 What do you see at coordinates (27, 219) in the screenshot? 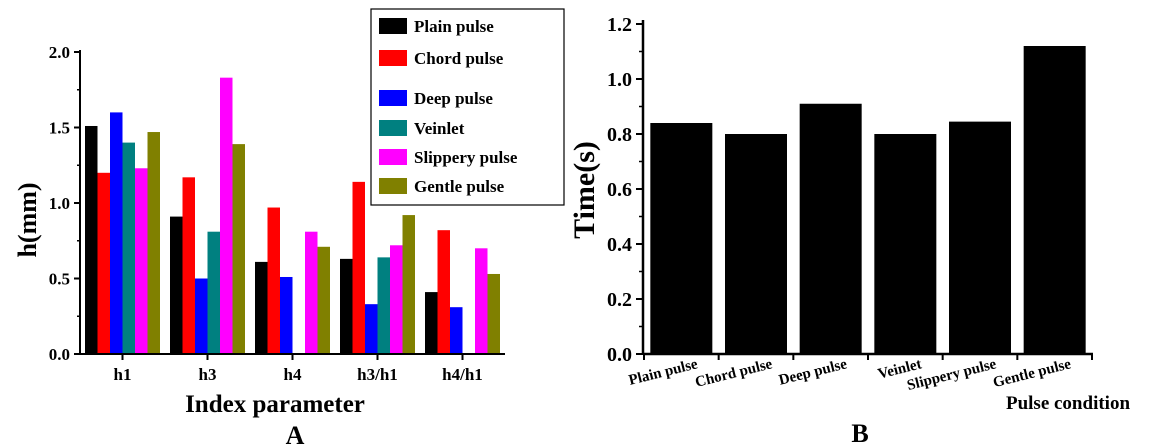
I see `y-axis-title: h(mm)` at bounding box center [27, 219].